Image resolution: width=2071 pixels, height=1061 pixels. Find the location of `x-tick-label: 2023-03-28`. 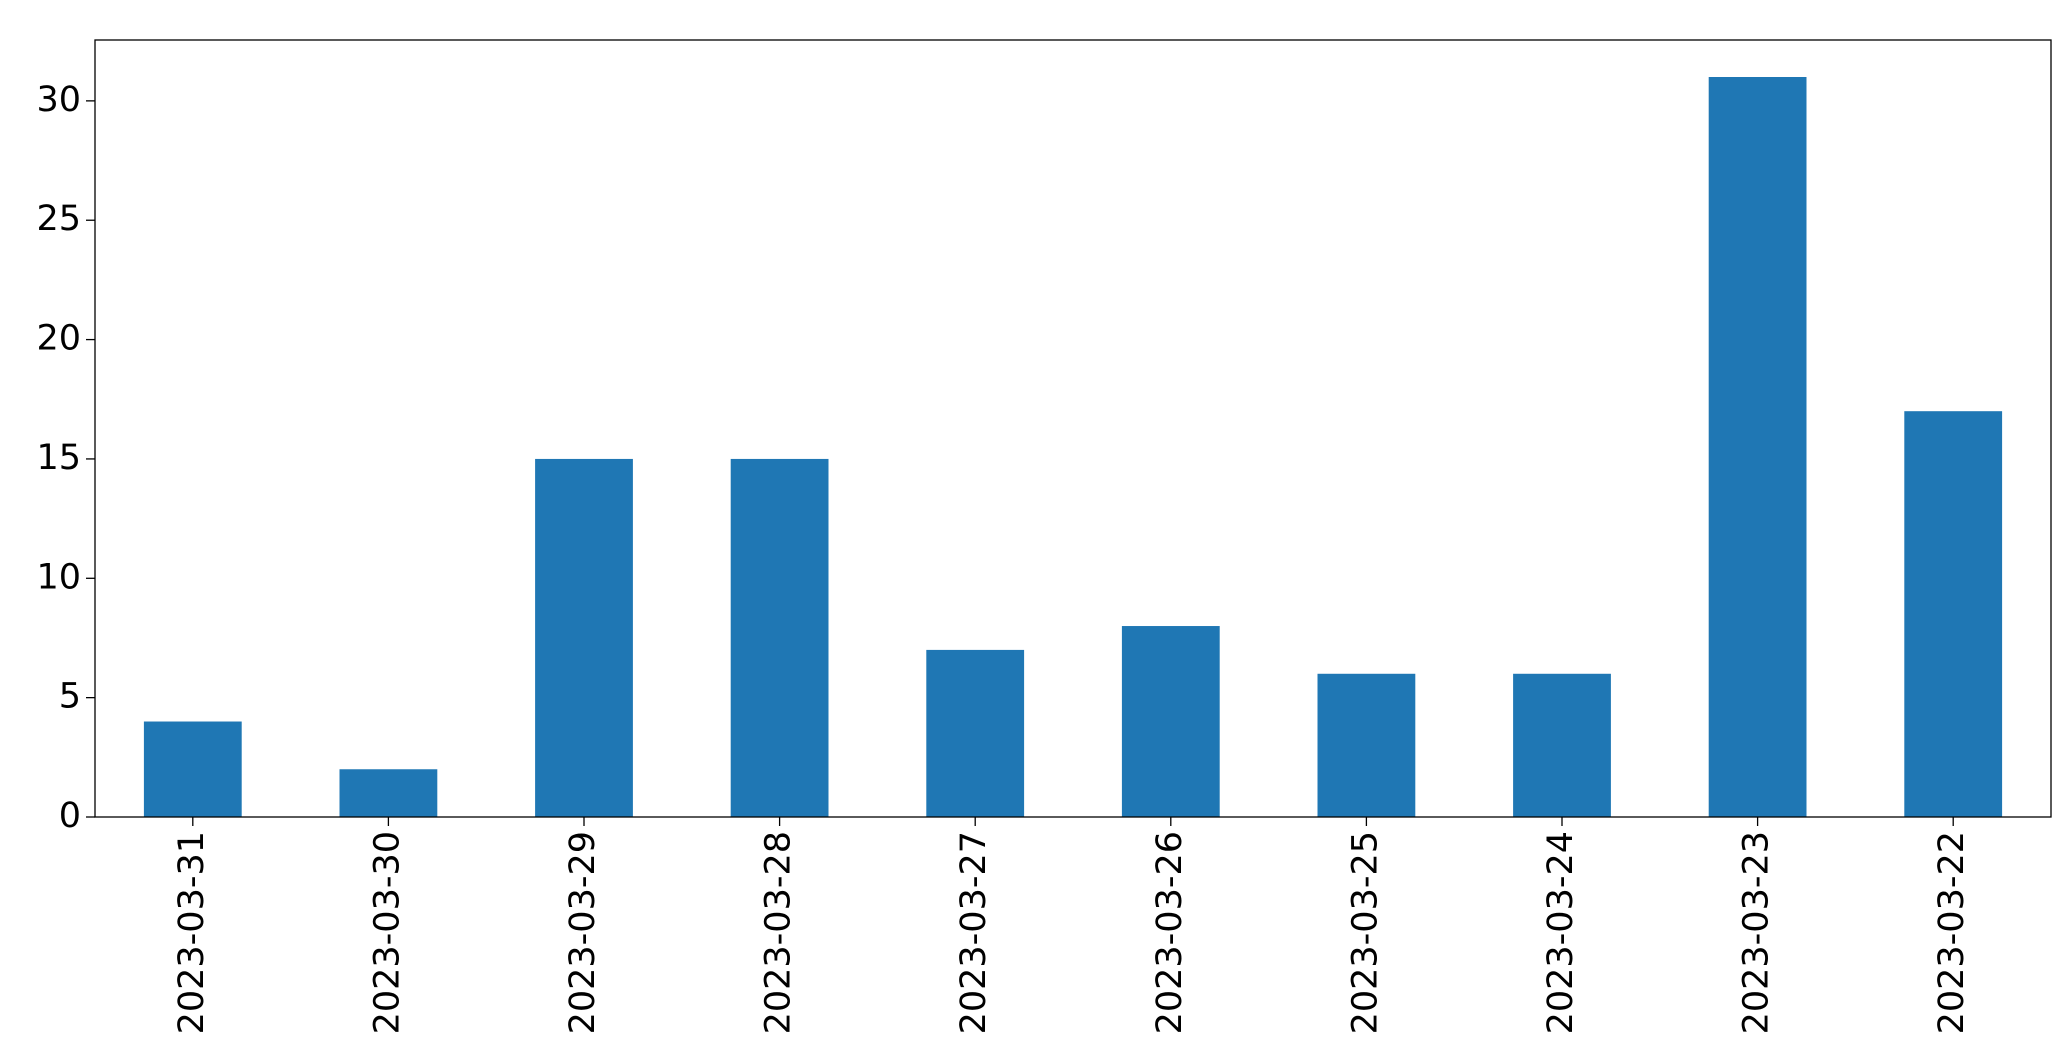

x-tick-label: 2023-03-28 is located at coordinates (779, 932).